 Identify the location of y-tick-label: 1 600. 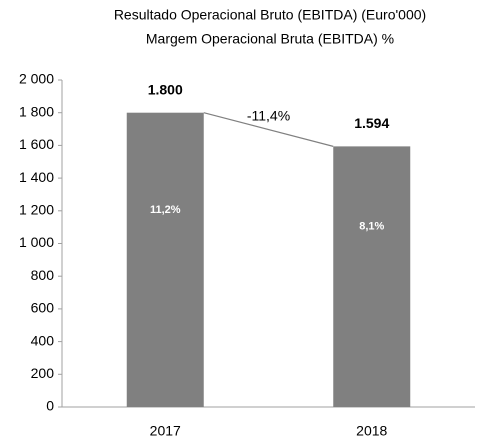
(36, 144).